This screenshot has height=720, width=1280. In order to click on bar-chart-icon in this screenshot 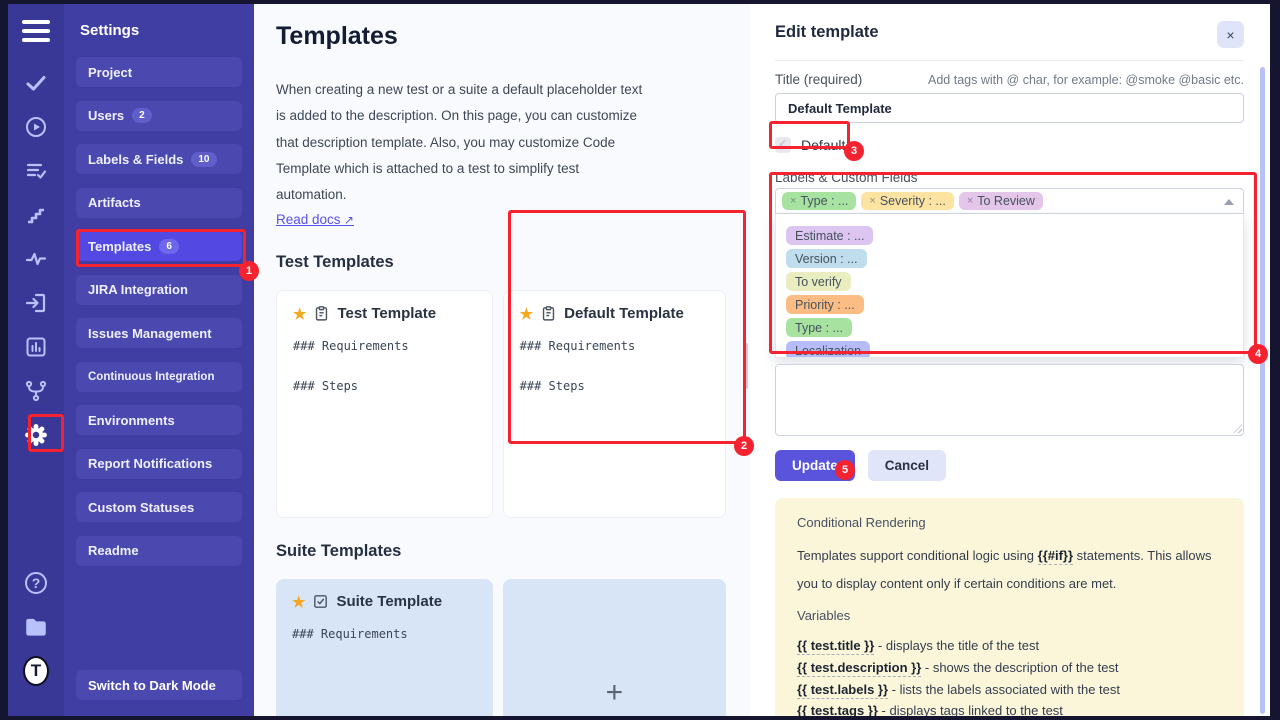, I will do `click(36, 347)`.